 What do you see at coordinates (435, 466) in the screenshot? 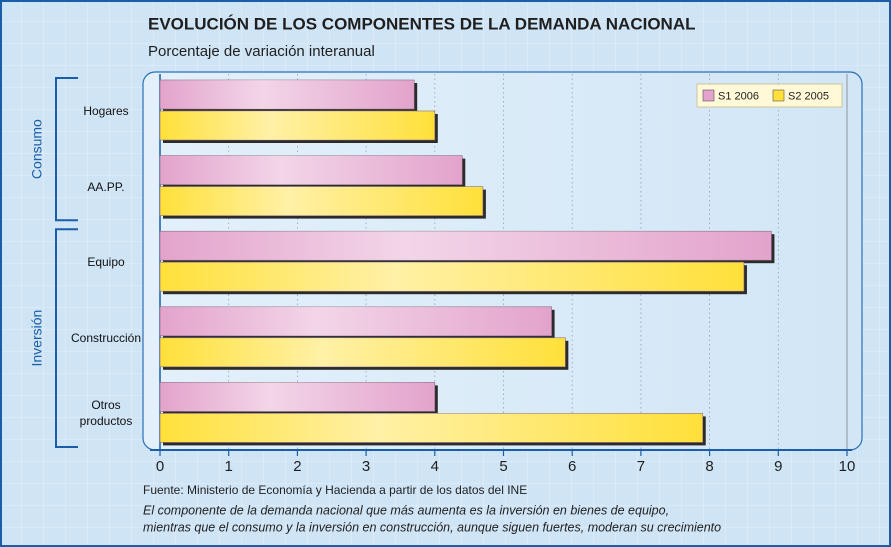
I see `x-tick-label: 4` at bounding box center [435, 466].